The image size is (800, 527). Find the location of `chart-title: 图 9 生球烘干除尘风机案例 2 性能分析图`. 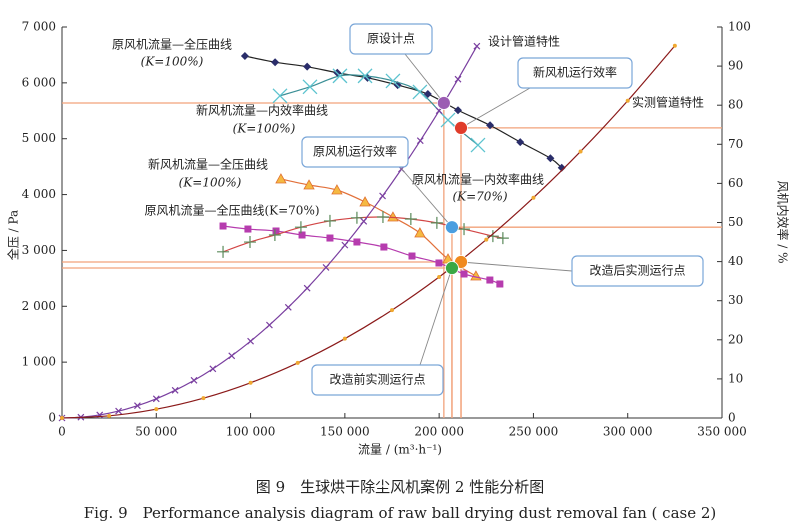

chart-title: 图 9 生球烘干除尘风机案例 2 性能分析图 is located at coordinates (400, 487).